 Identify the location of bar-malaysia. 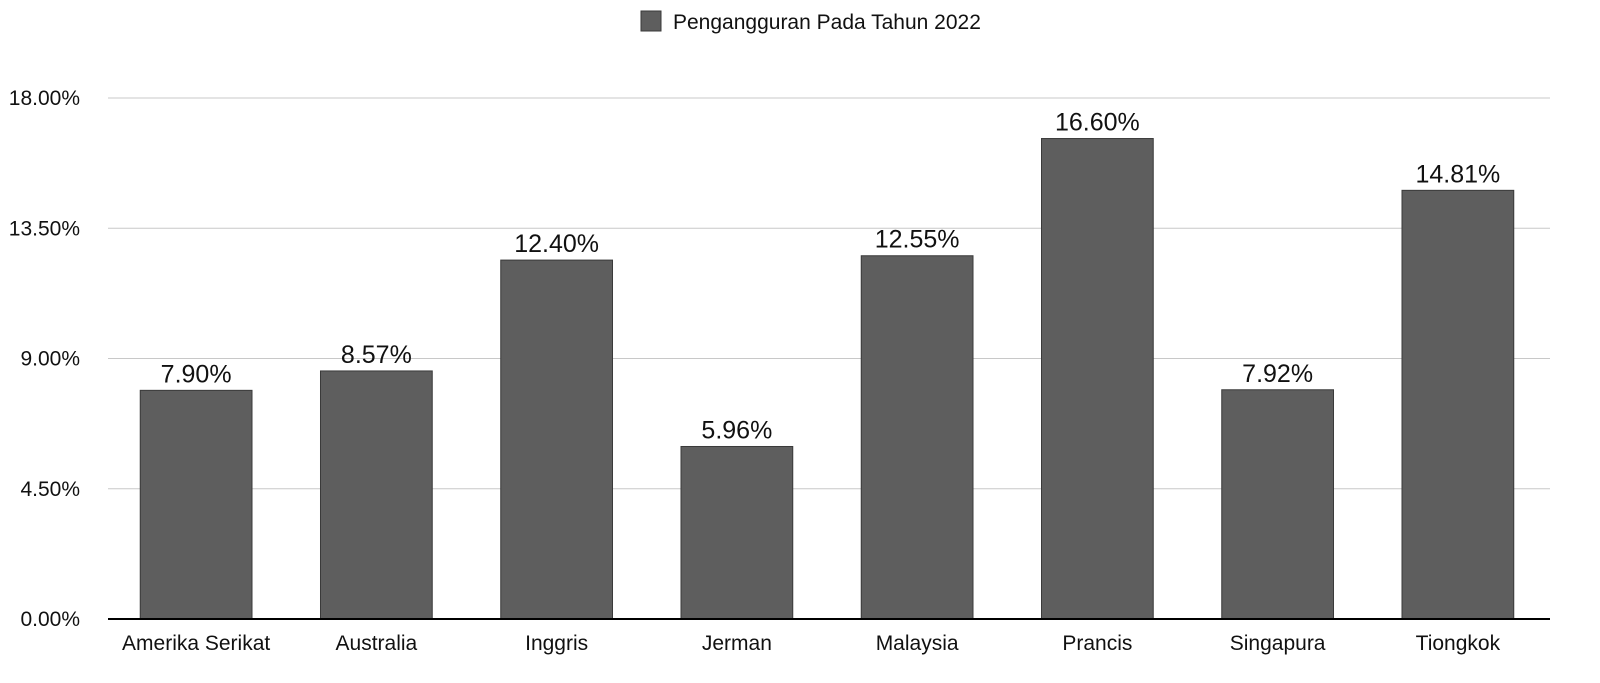
(917, 437).